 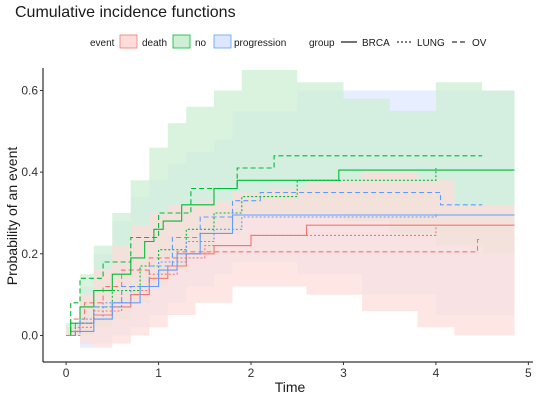 I want to click on legend-label-ov: OV, so click(x=479, y=43).